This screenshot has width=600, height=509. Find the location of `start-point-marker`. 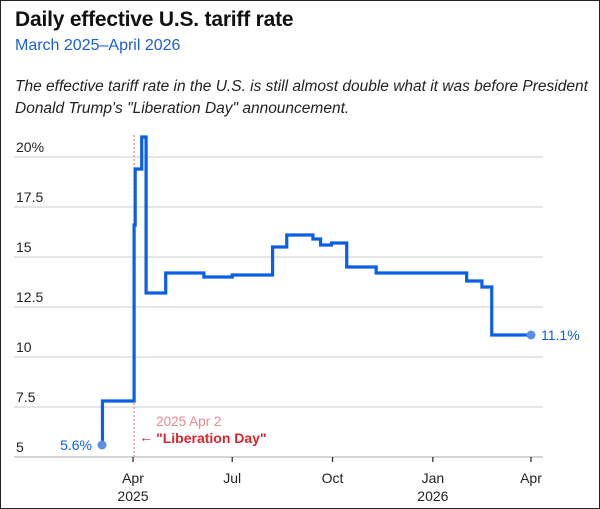

start-point-marker is located at coordinates (102, 445).